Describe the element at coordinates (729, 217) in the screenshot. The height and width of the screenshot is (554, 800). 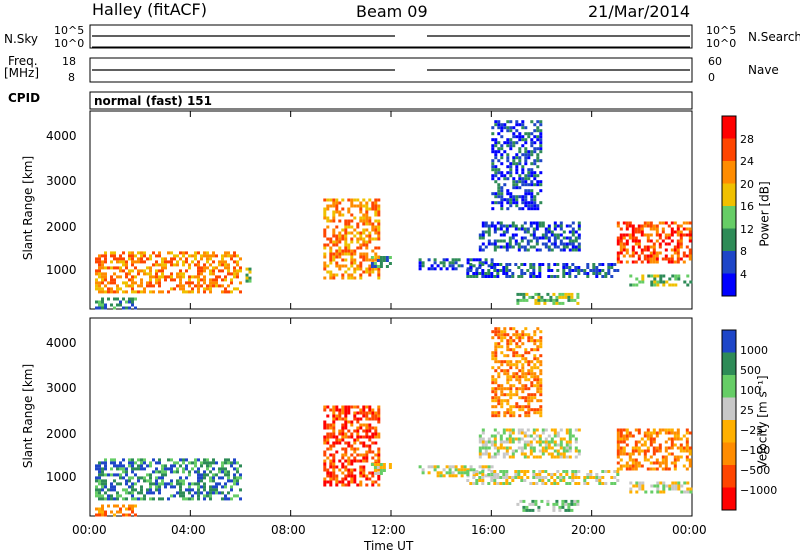
I see `colorbar-segment` at that location.